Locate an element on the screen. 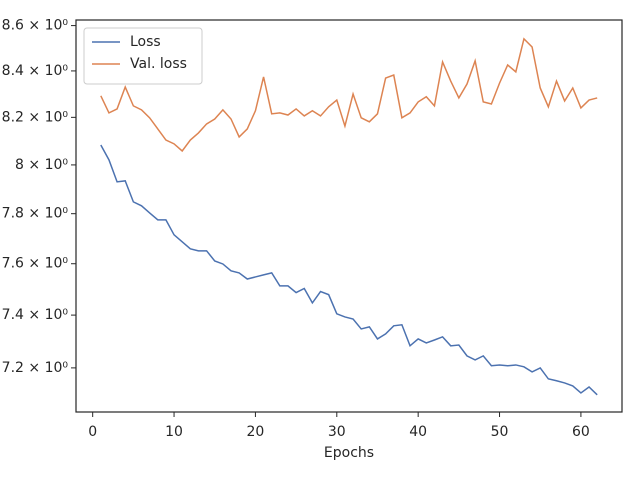  x-tick-label: 30 is located at coordinates (337, 432).